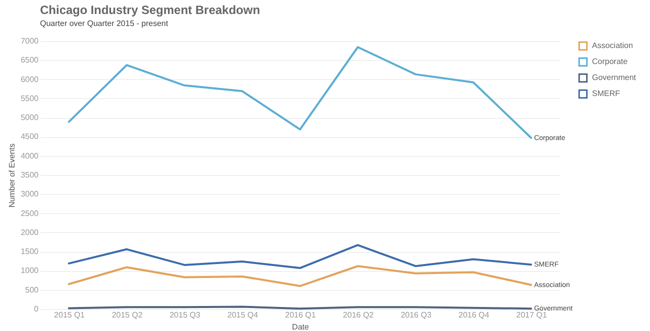 This screenshot has width=650, height=331. What do you see at coordinates (474, 315) in the screenshot?
I see `x-tick-label: 2016 Q4` at bounding box center [474, 315].